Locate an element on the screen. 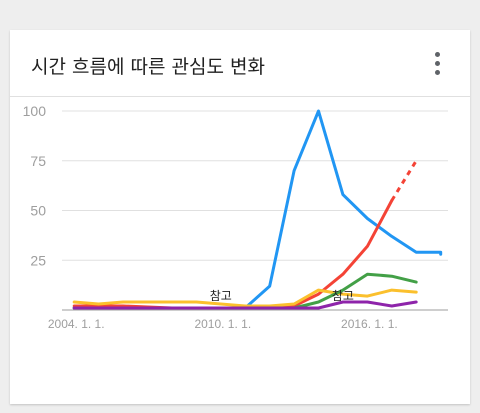 The image size is (480, 413). y-tick-label: 100 is located at coordinates (35, 111).